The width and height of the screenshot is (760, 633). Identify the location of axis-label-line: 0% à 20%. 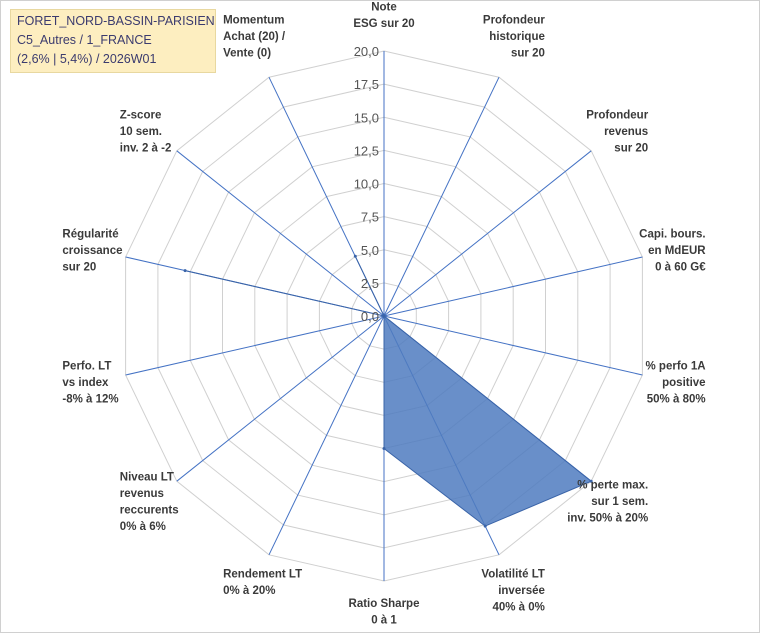
(249, 591).